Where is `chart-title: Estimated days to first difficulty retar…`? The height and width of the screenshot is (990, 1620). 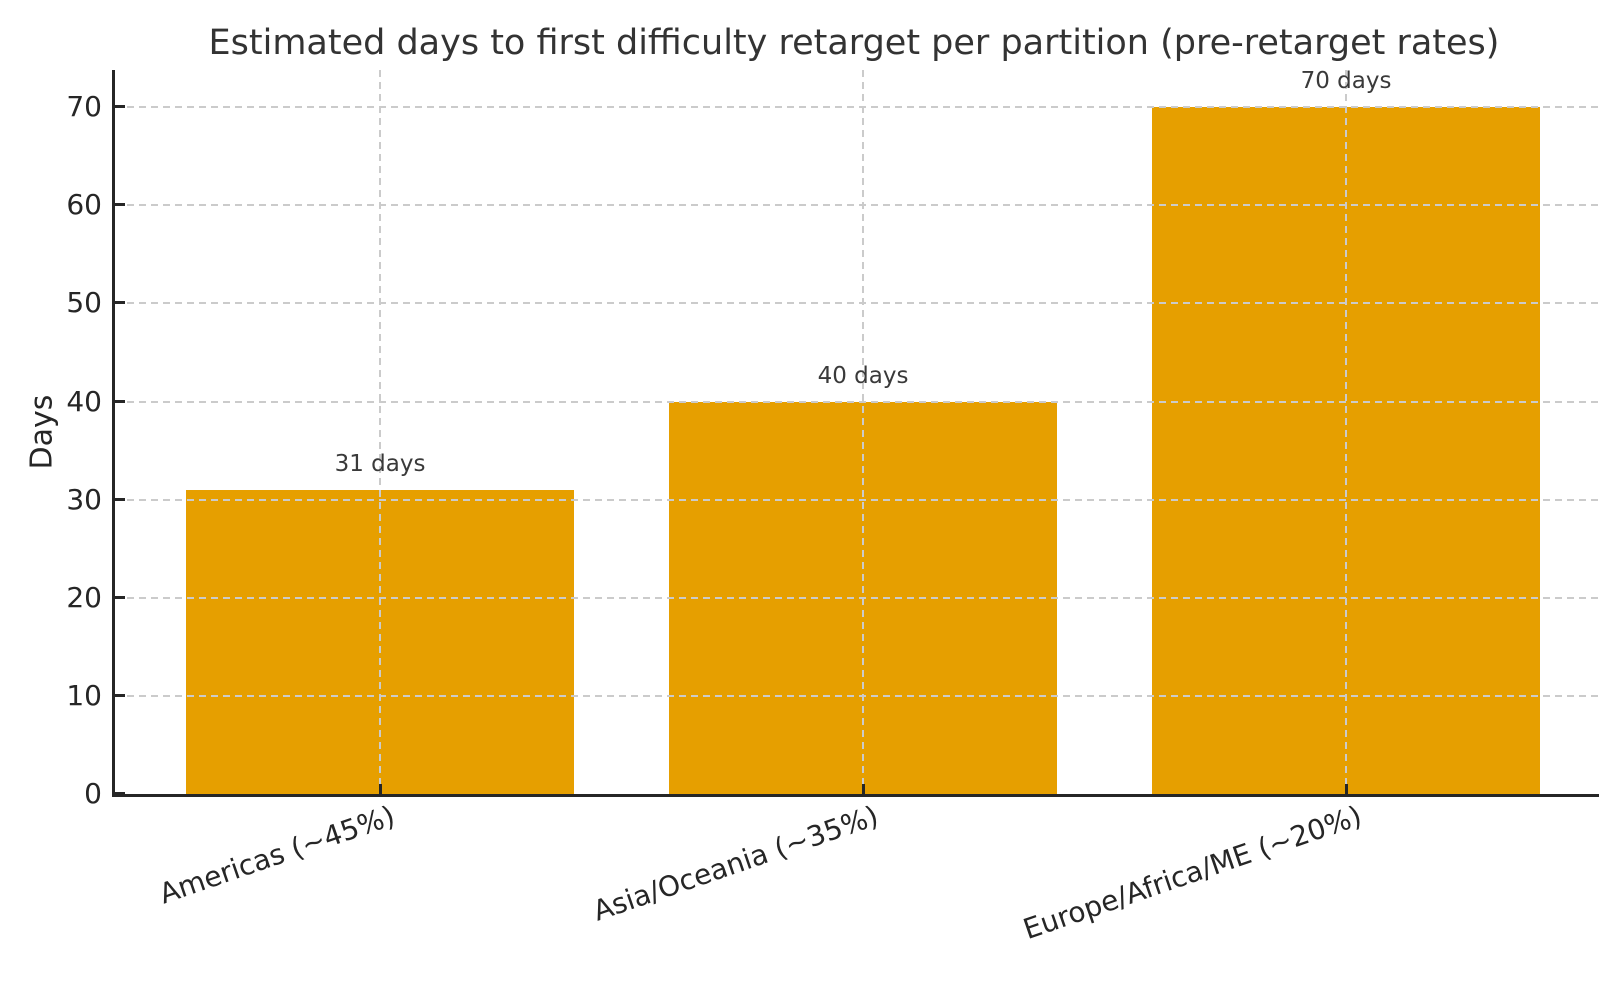
chart-title: Estimated days to first difficulty retar… is located at coordinates (854, 43).